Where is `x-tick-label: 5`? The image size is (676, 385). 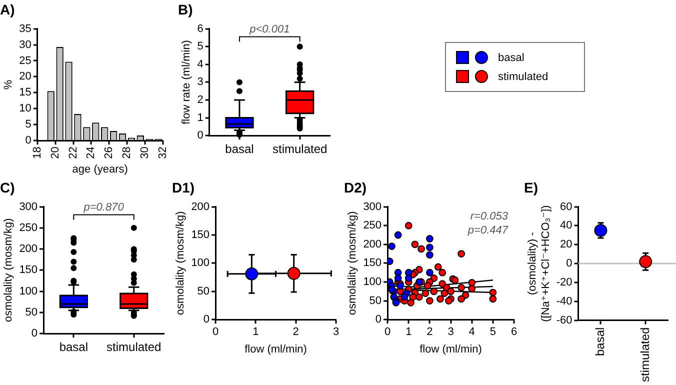
x-tick-label: 5 is located at coordinates (493, 332).